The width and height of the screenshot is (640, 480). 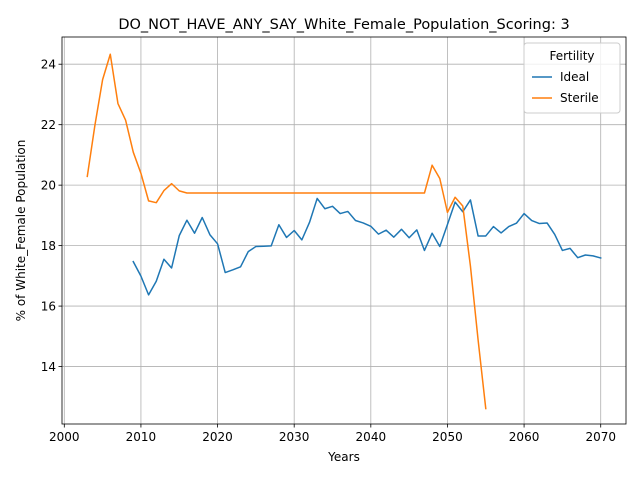 What do you see at coordinates (48, 246) in the screenshot?
I see `y-tick-label: 18` at bounding box center [48, 246].